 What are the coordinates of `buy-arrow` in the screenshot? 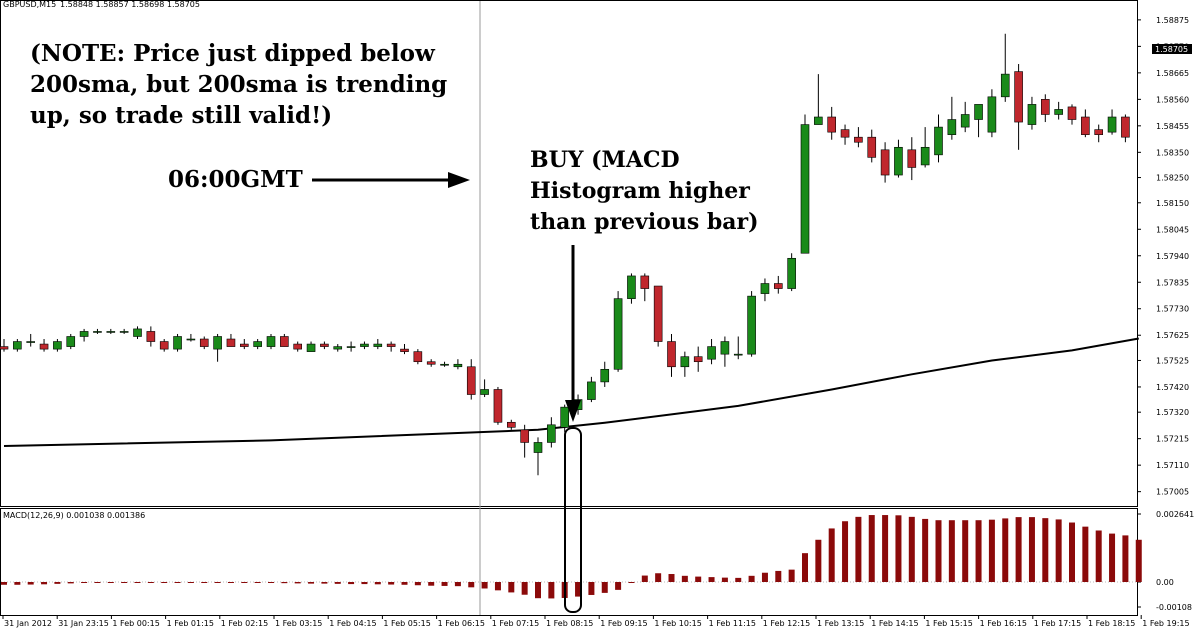 It's located at (573, 333).